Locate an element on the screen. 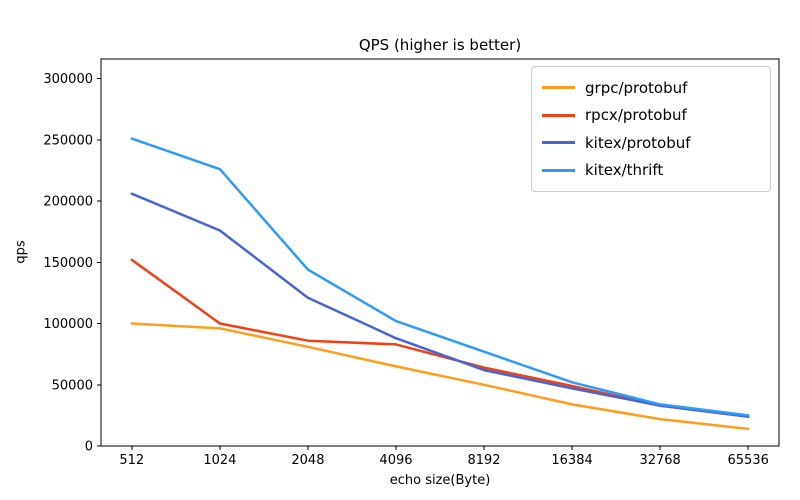 The height and width of the screenshot is (500, 800). legend-item-kitex-protobuf: kitex/protobuf is located at coordinates (651, 143).